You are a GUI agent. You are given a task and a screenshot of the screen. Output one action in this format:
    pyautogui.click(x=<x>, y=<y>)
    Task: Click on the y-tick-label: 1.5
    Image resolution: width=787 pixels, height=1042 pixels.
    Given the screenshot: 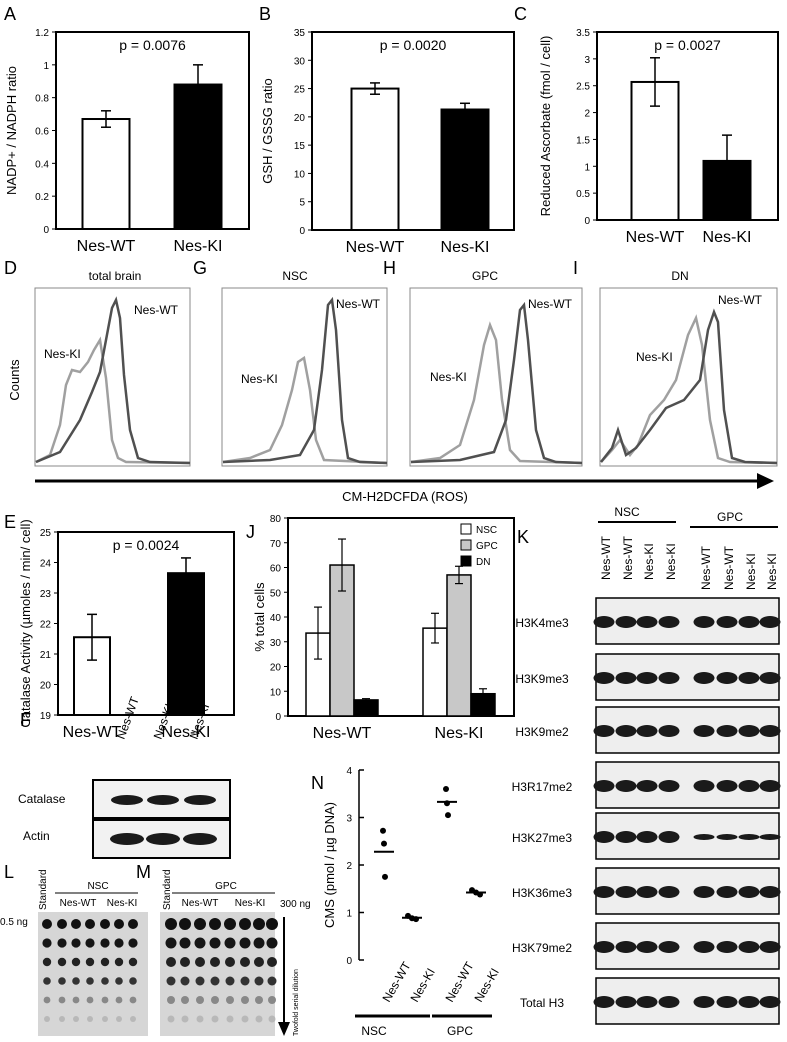 What is the action you would take?
    pyautogui.click(x=583, y=140)
    